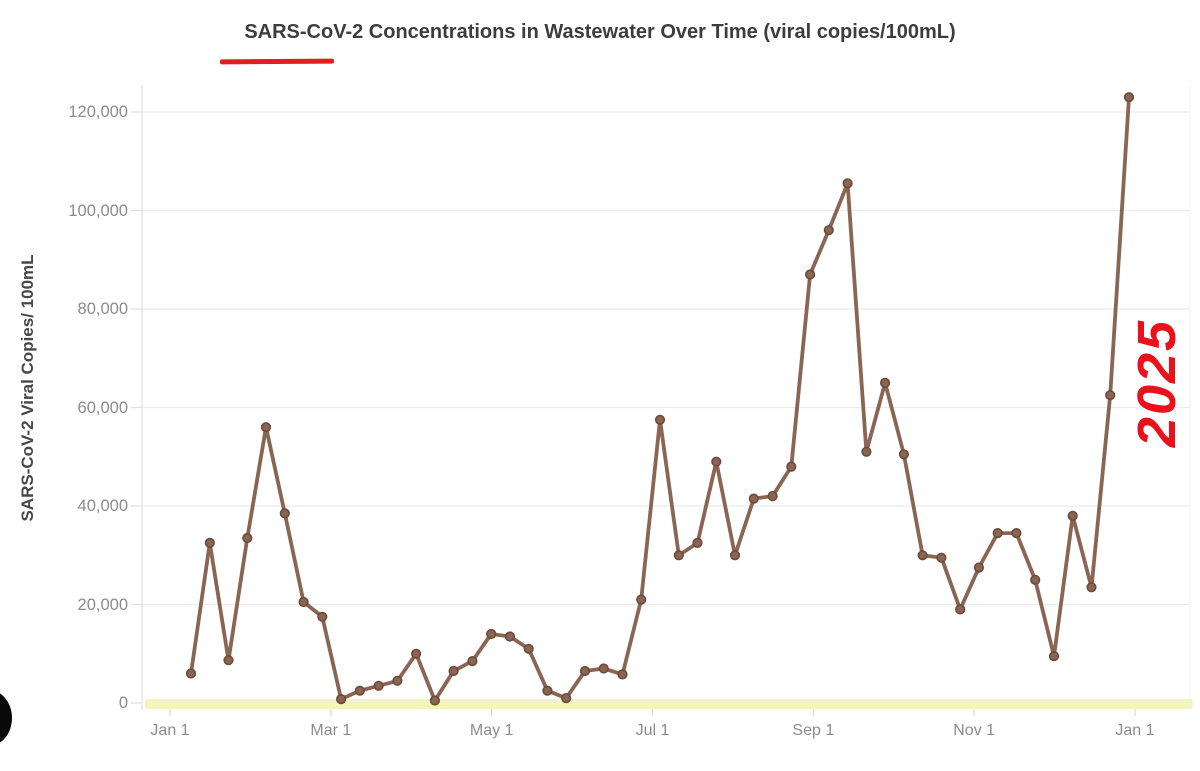 The image size is (1200, 771). What do you see at coordinates (813, 730) in the screenshot?
I see `x-tick-label: Sep 1` at bounding box center [813, 730].